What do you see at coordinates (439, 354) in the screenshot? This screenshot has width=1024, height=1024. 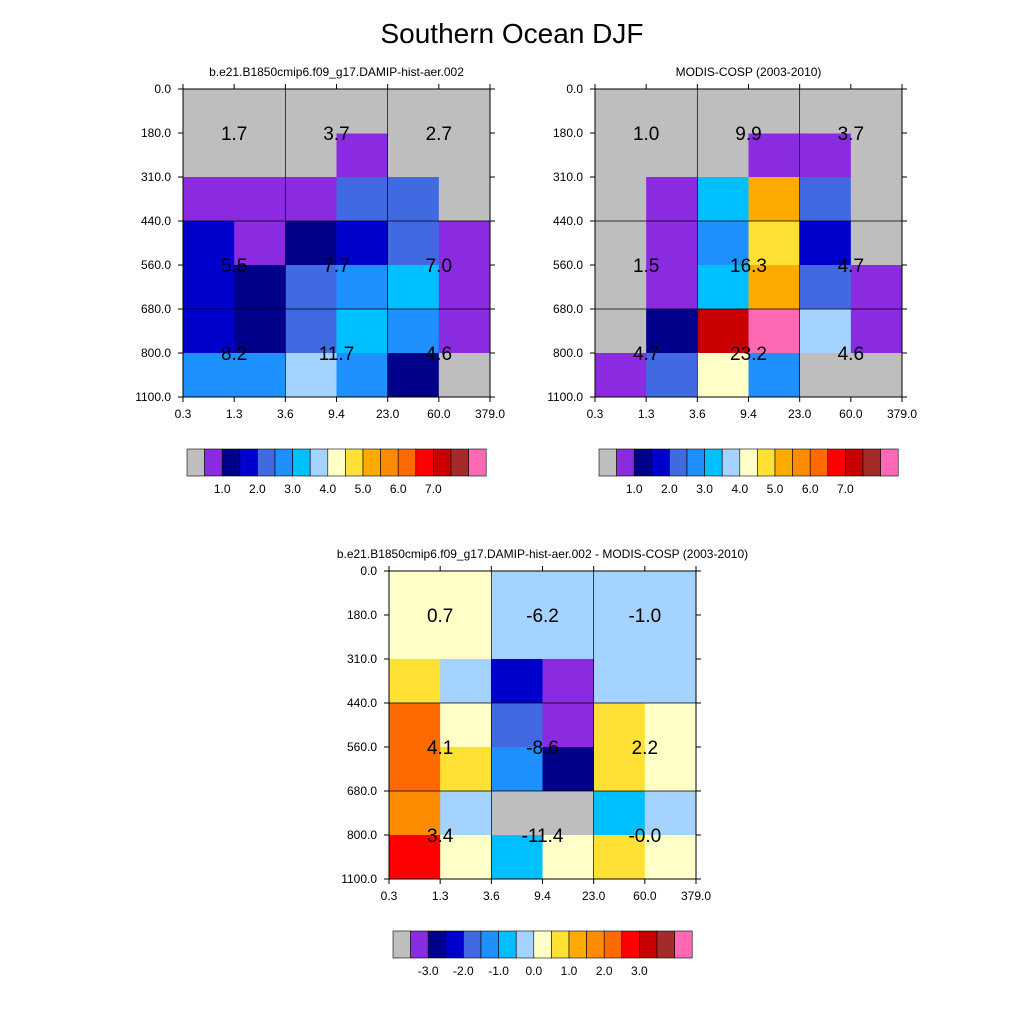 I see `cell-value-label: 4.6` at bounding box center [439, 354].